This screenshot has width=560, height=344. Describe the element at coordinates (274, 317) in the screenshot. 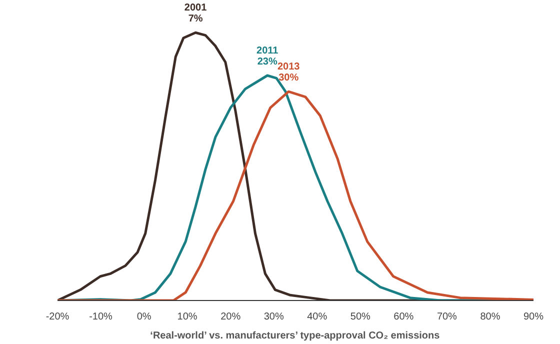

I see `x-tick-label: 30%` at that location.